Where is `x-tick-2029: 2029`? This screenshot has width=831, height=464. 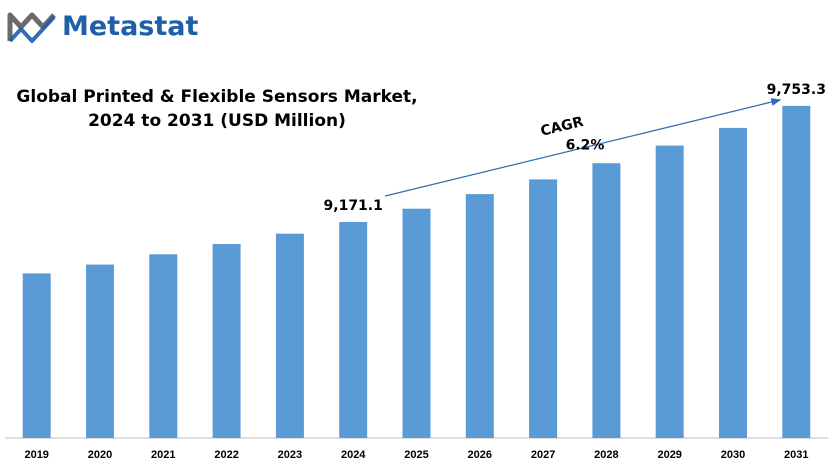
x-tick-2029: 2029 is located at coordinates (669, 455).